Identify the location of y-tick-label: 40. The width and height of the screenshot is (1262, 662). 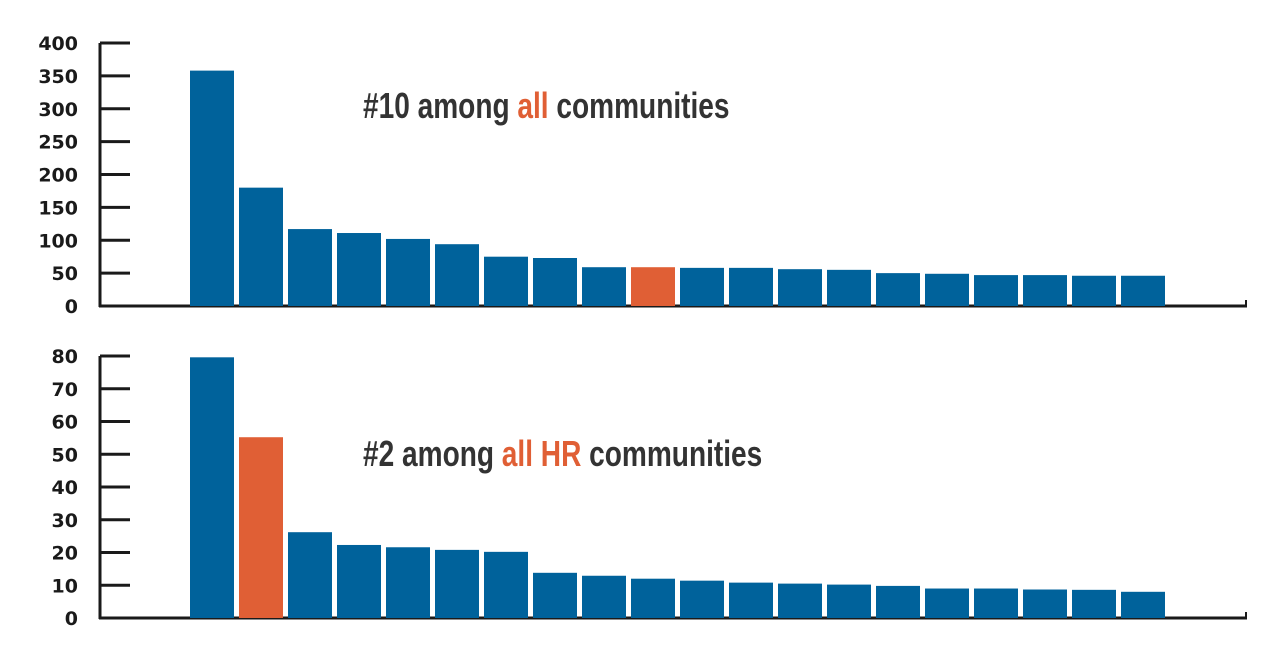
(65, 488).